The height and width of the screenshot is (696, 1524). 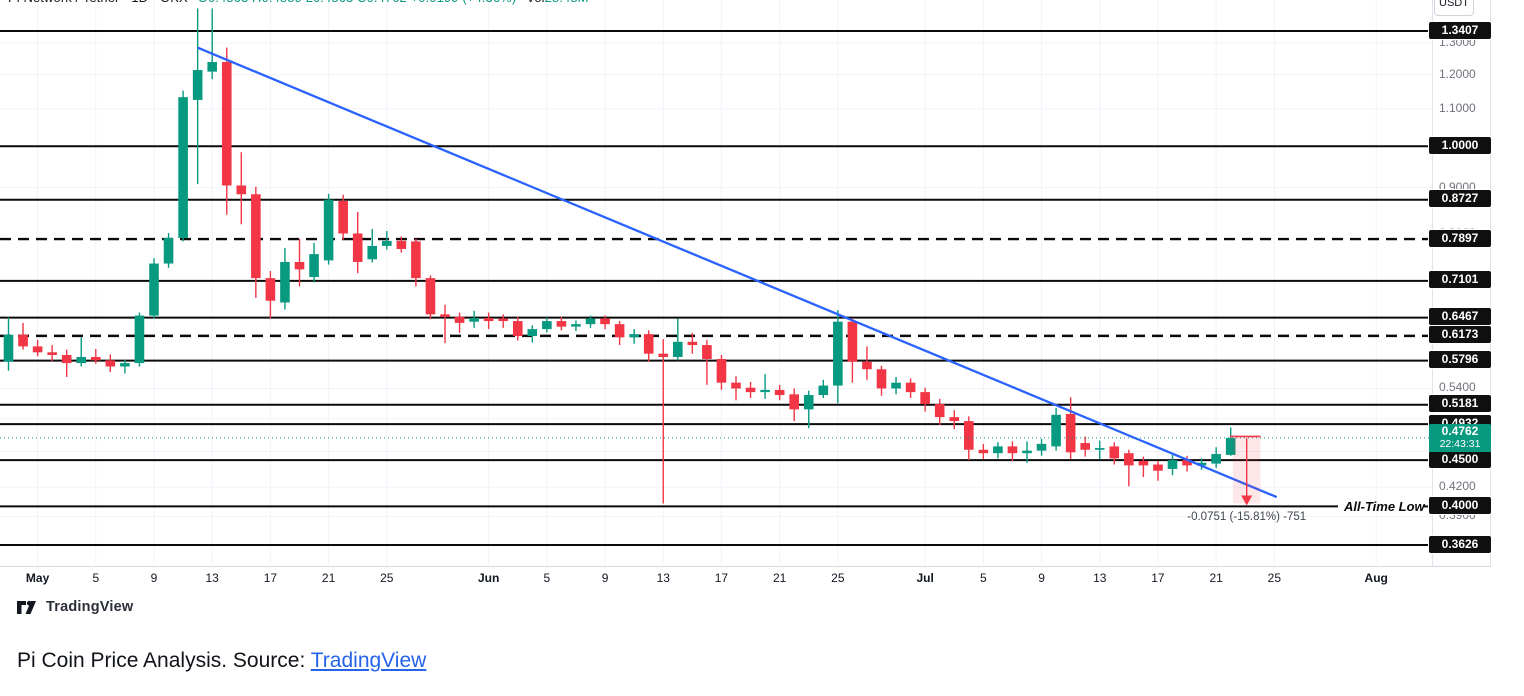 What do you see at coordinates (1460, 404) in the screenshot?
I see `price-level-badge: 0.5181` at bounding box center [1460, 404].